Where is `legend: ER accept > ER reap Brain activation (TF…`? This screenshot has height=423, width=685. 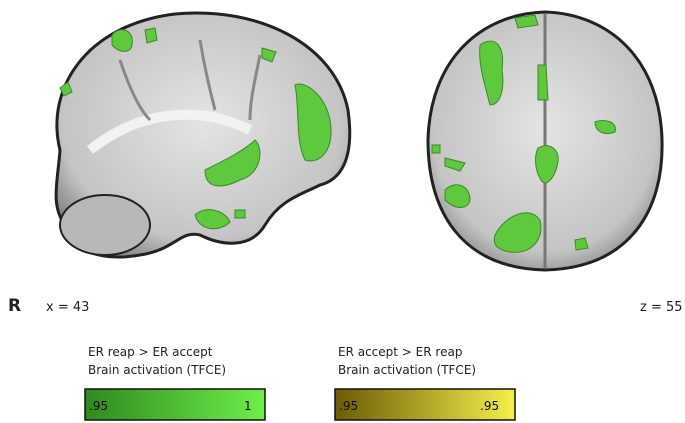
legend: ER accept > ER reap Brain activation (TF… is located at coordinates (425, 383).